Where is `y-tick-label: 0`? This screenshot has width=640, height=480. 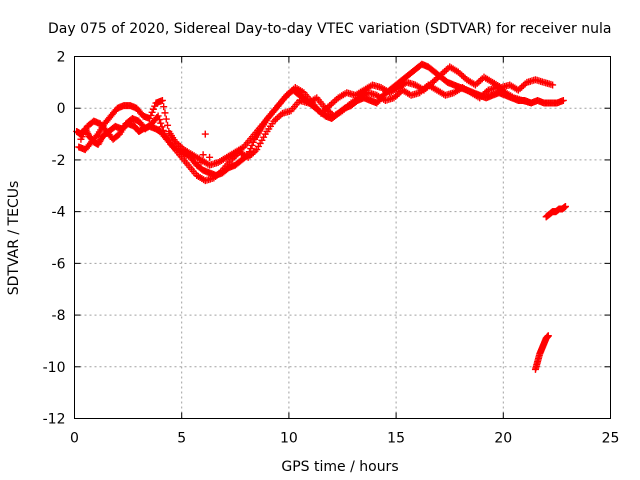
y-tick-label: 0 is located at coordinates (61, 109).